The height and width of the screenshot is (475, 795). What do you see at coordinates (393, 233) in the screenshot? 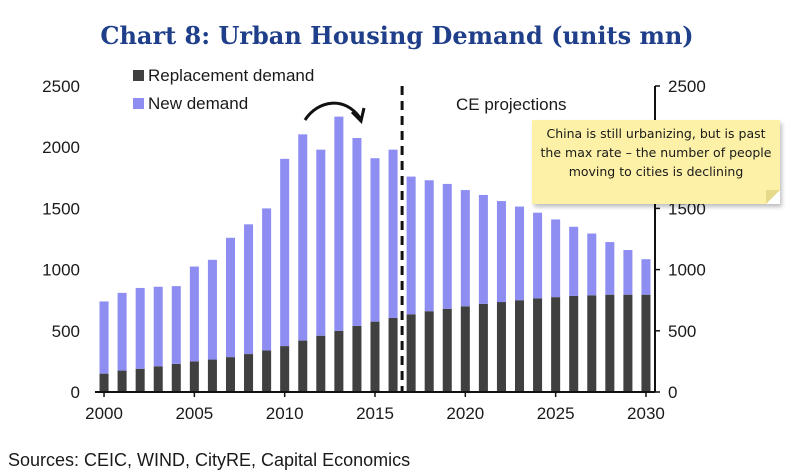
I see `bar-new-2016` at bounding box center [393, 233].